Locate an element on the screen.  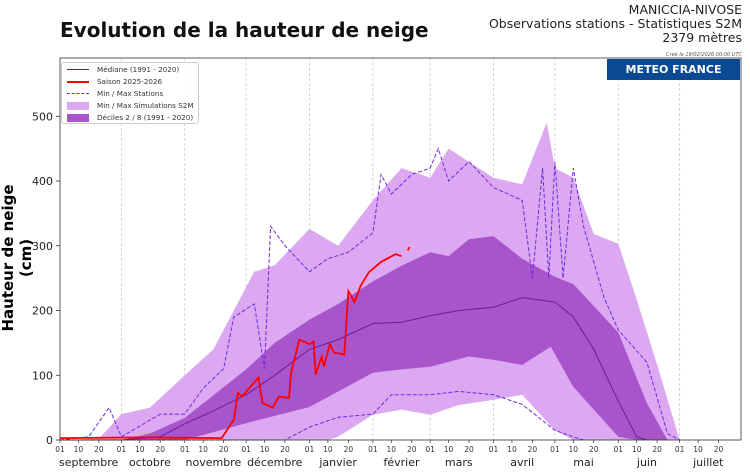
chart-subtitle: Observations stations - Statistiques S2M is located at coordinates (615, 23).